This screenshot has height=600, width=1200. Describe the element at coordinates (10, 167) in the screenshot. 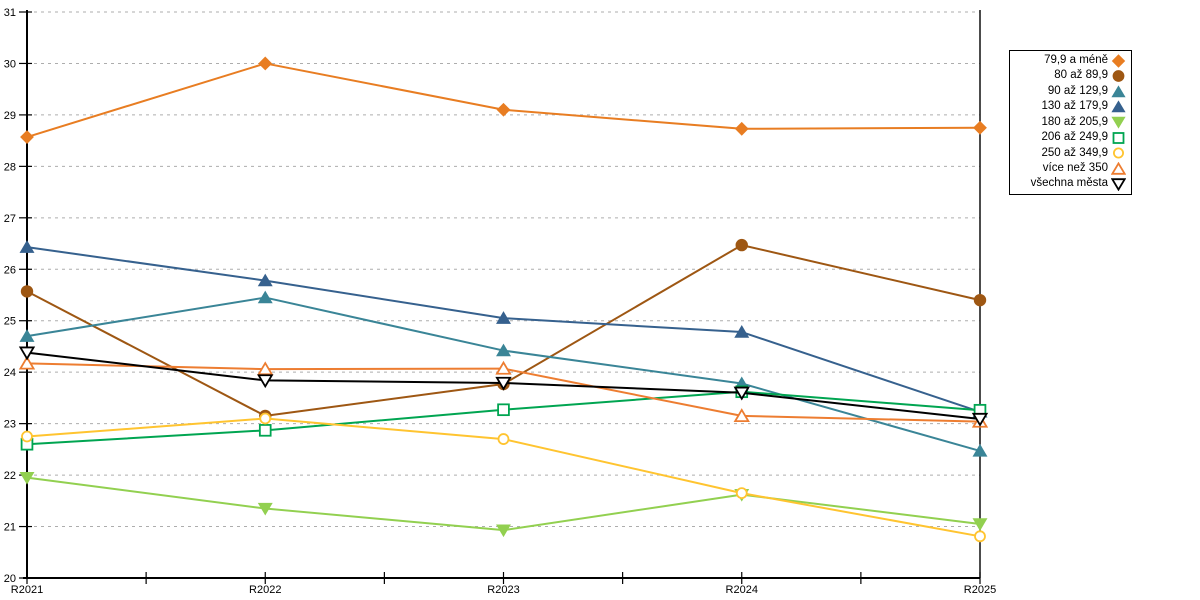

I see `y-tick-label: 28` at that location.